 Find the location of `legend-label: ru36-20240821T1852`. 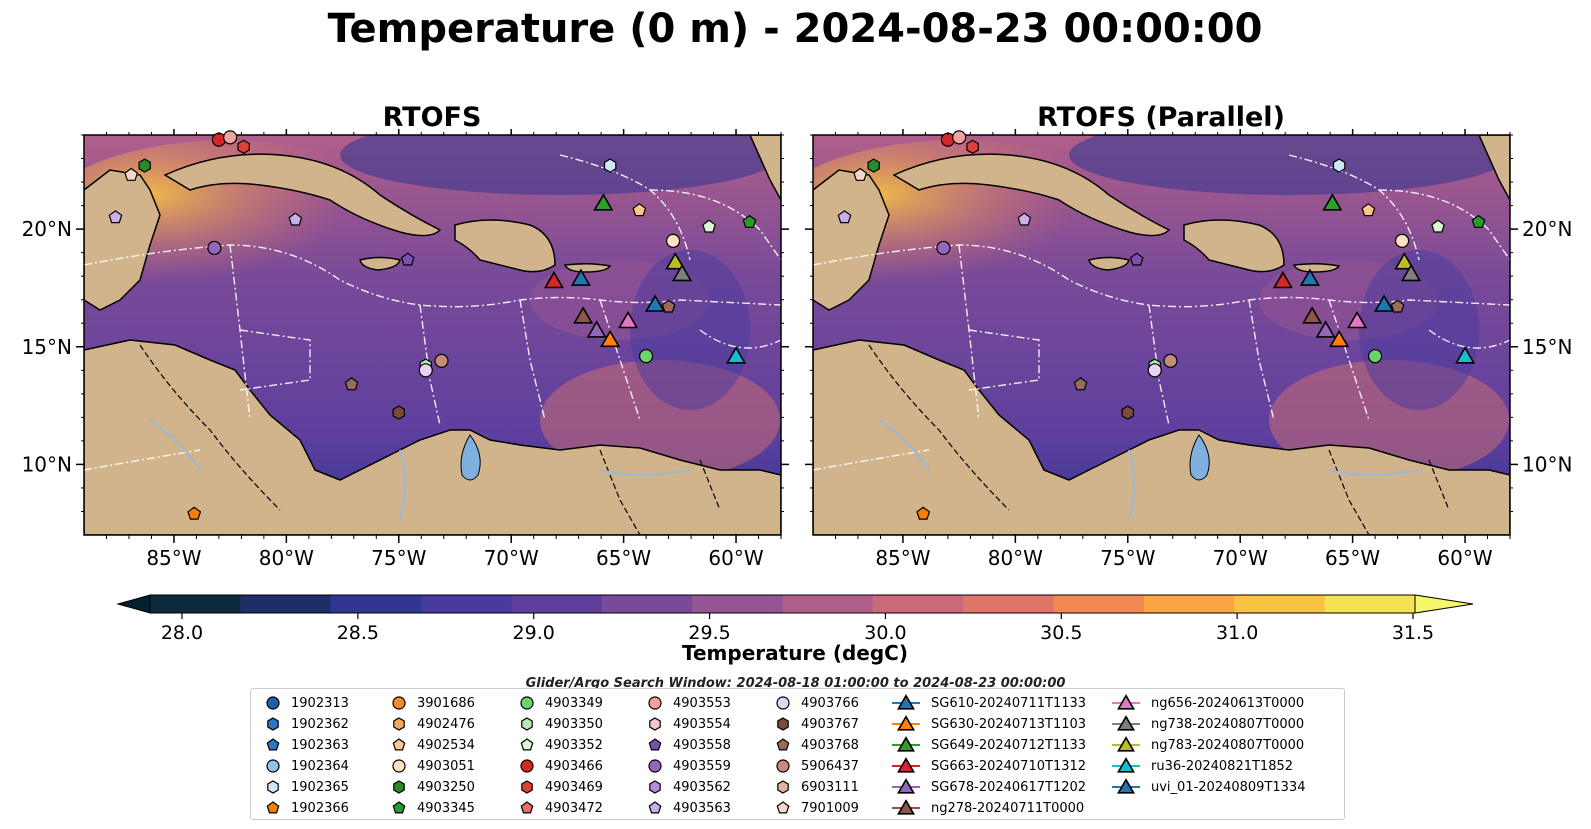

legend-label: ru36-20240821T1852 is located at coordinates (1222, 766).